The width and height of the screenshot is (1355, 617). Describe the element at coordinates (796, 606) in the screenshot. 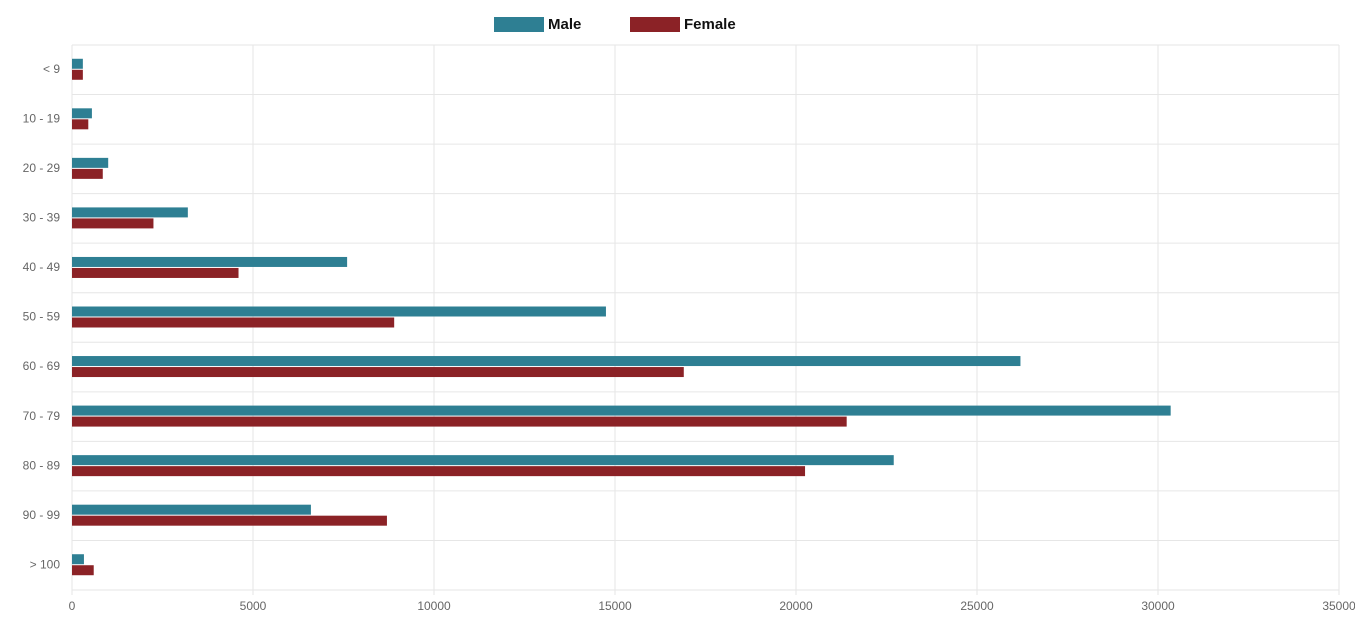

I see `x-tick-label: 20000` at that location.